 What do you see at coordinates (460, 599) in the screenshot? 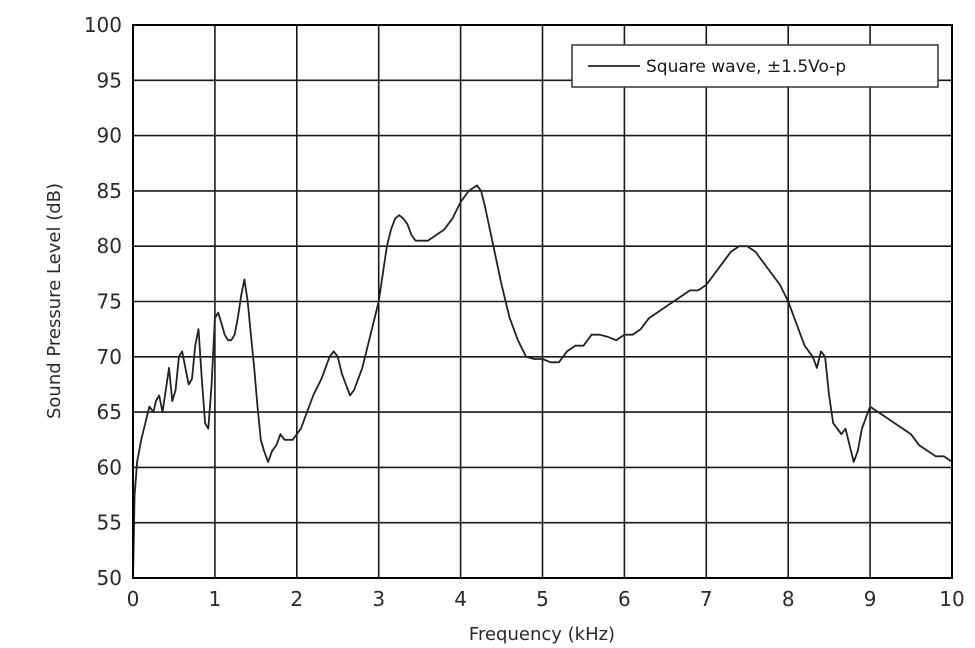
I see `x-tick-label: 4` at bounding box center [460, 599].